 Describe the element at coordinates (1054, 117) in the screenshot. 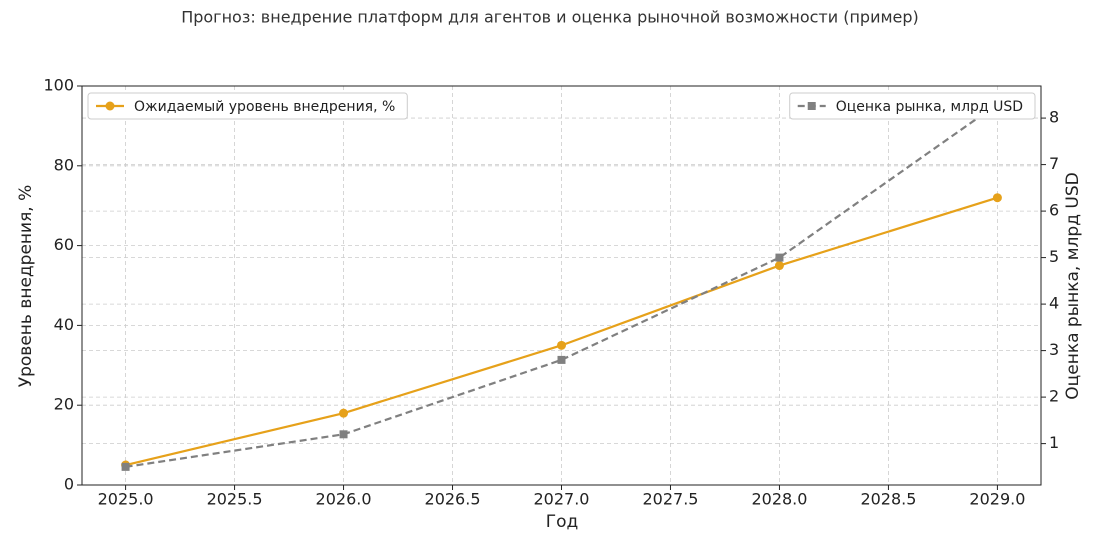

I see `y2-tick-label: 8` at that location.